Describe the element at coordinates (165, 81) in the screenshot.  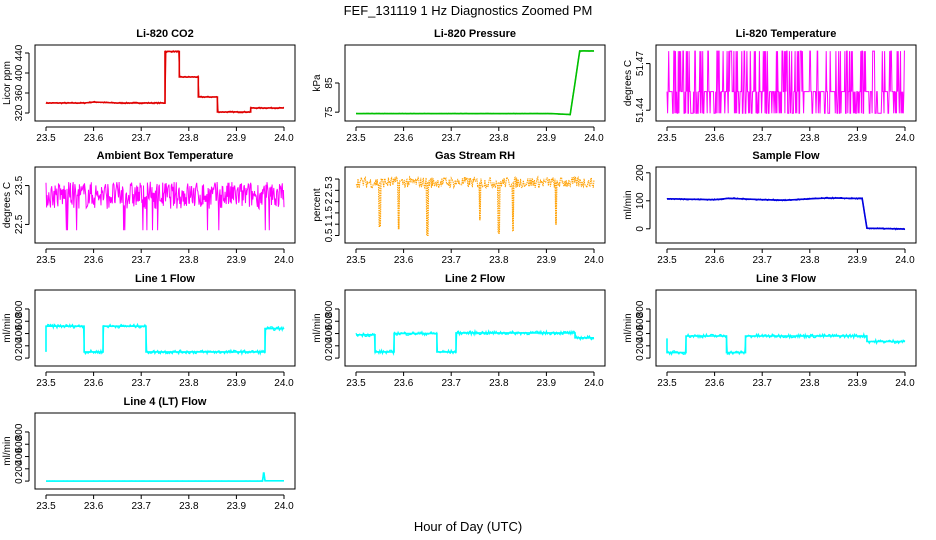
I see `series-co2` at that location.